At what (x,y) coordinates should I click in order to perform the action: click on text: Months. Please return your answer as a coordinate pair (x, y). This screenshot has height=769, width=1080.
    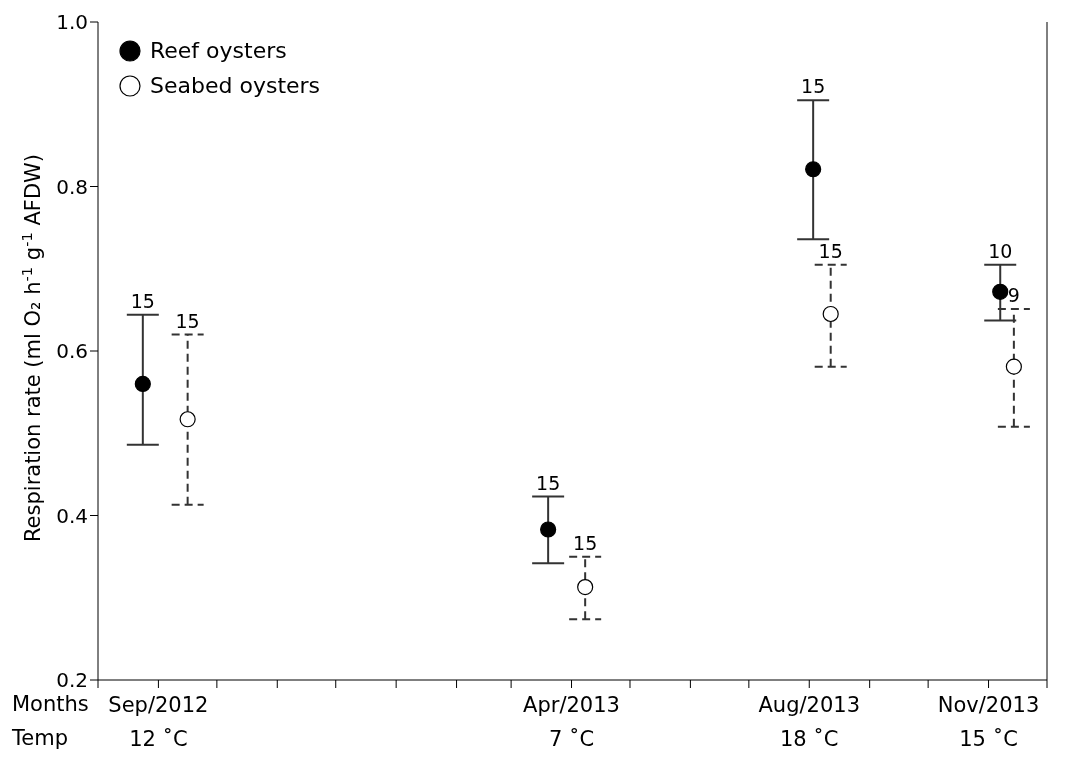
    Looking at the image, I should click on (50, 704).